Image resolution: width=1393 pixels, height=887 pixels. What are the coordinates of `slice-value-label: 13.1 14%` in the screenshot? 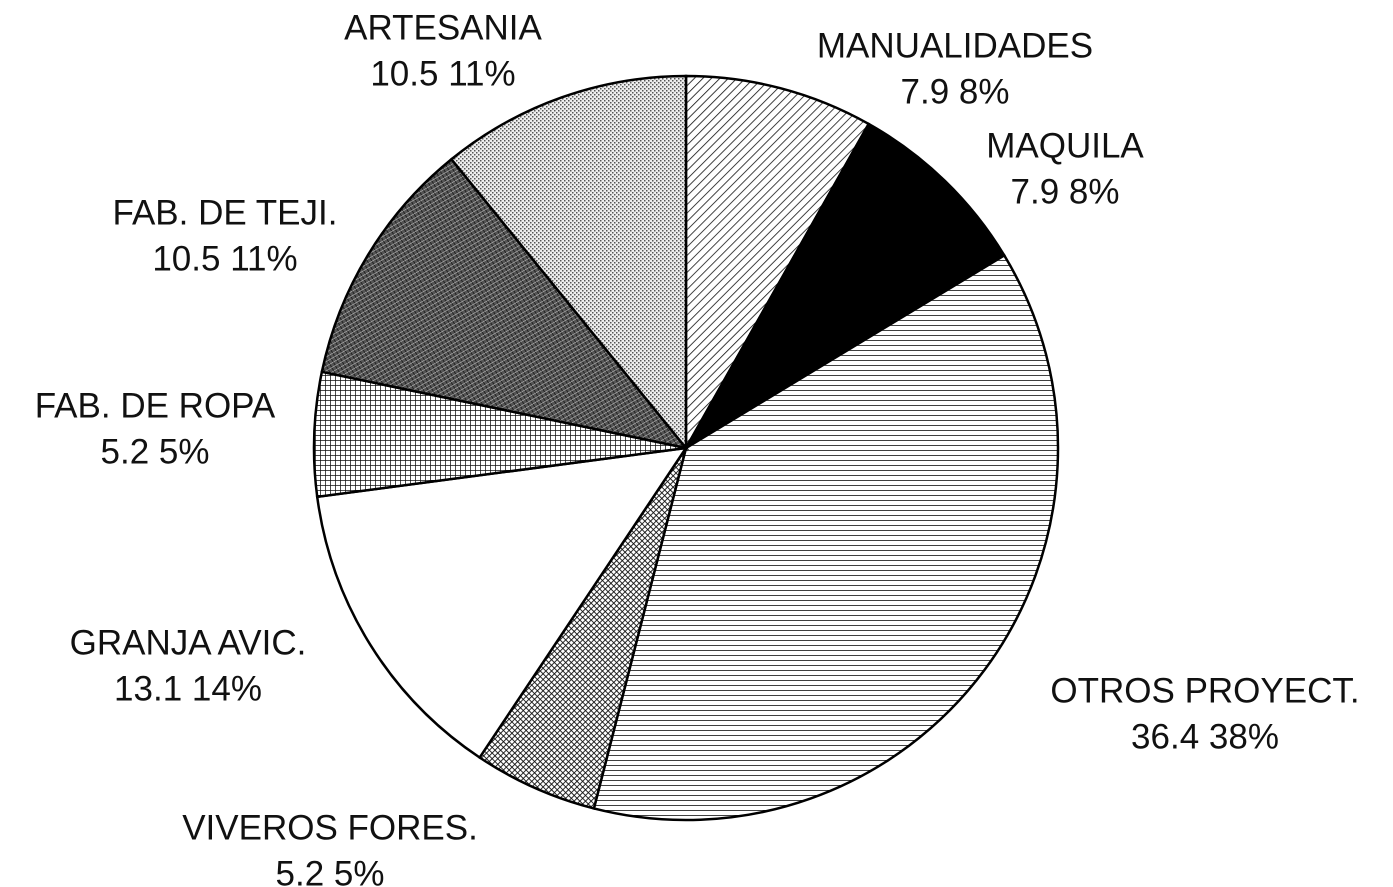 It's located at (188, 688).